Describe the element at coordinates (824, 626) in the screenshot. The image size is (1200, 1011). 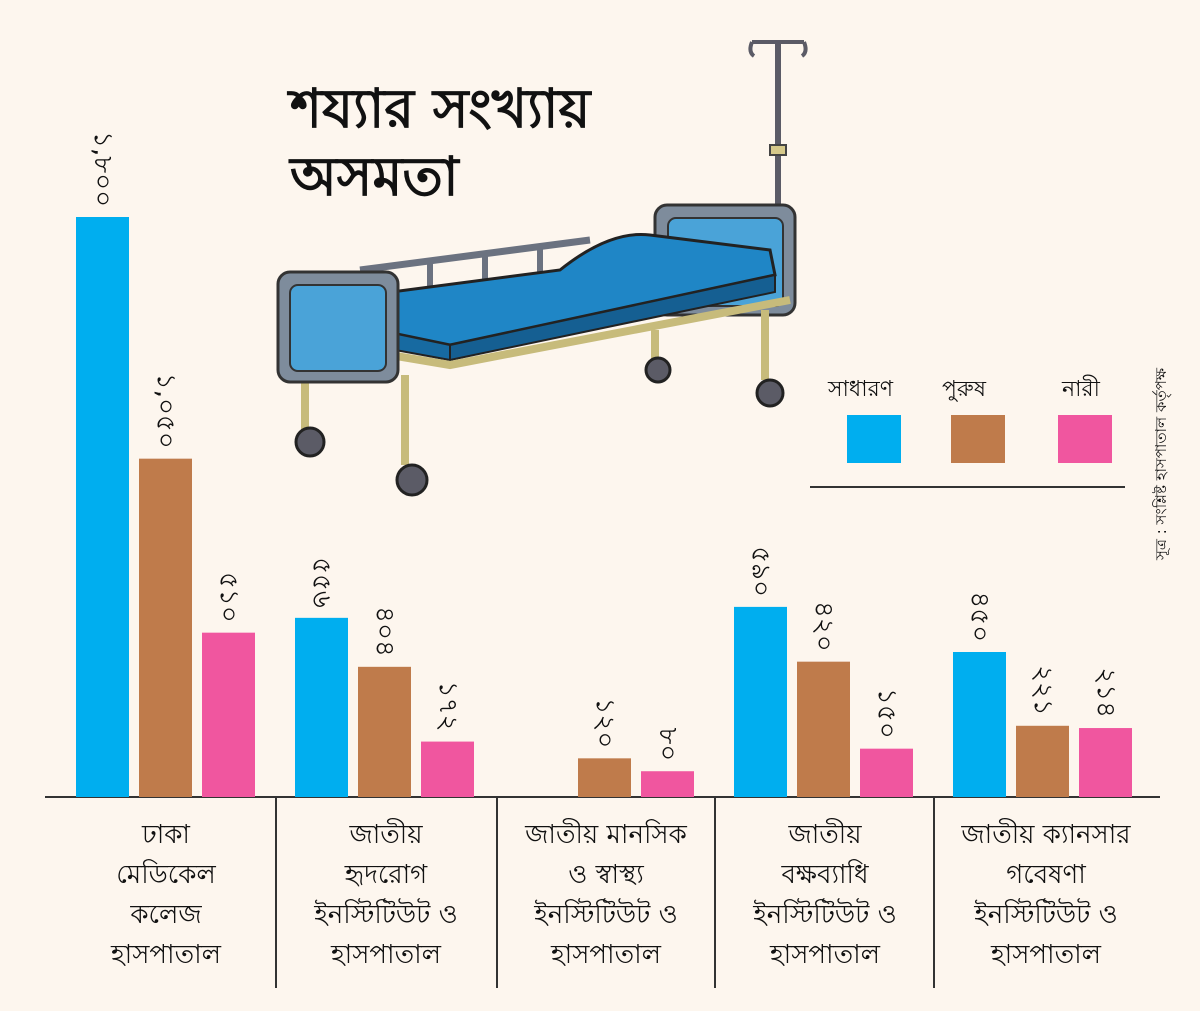
I see `data-label-3-1: ৪২০` at that location.